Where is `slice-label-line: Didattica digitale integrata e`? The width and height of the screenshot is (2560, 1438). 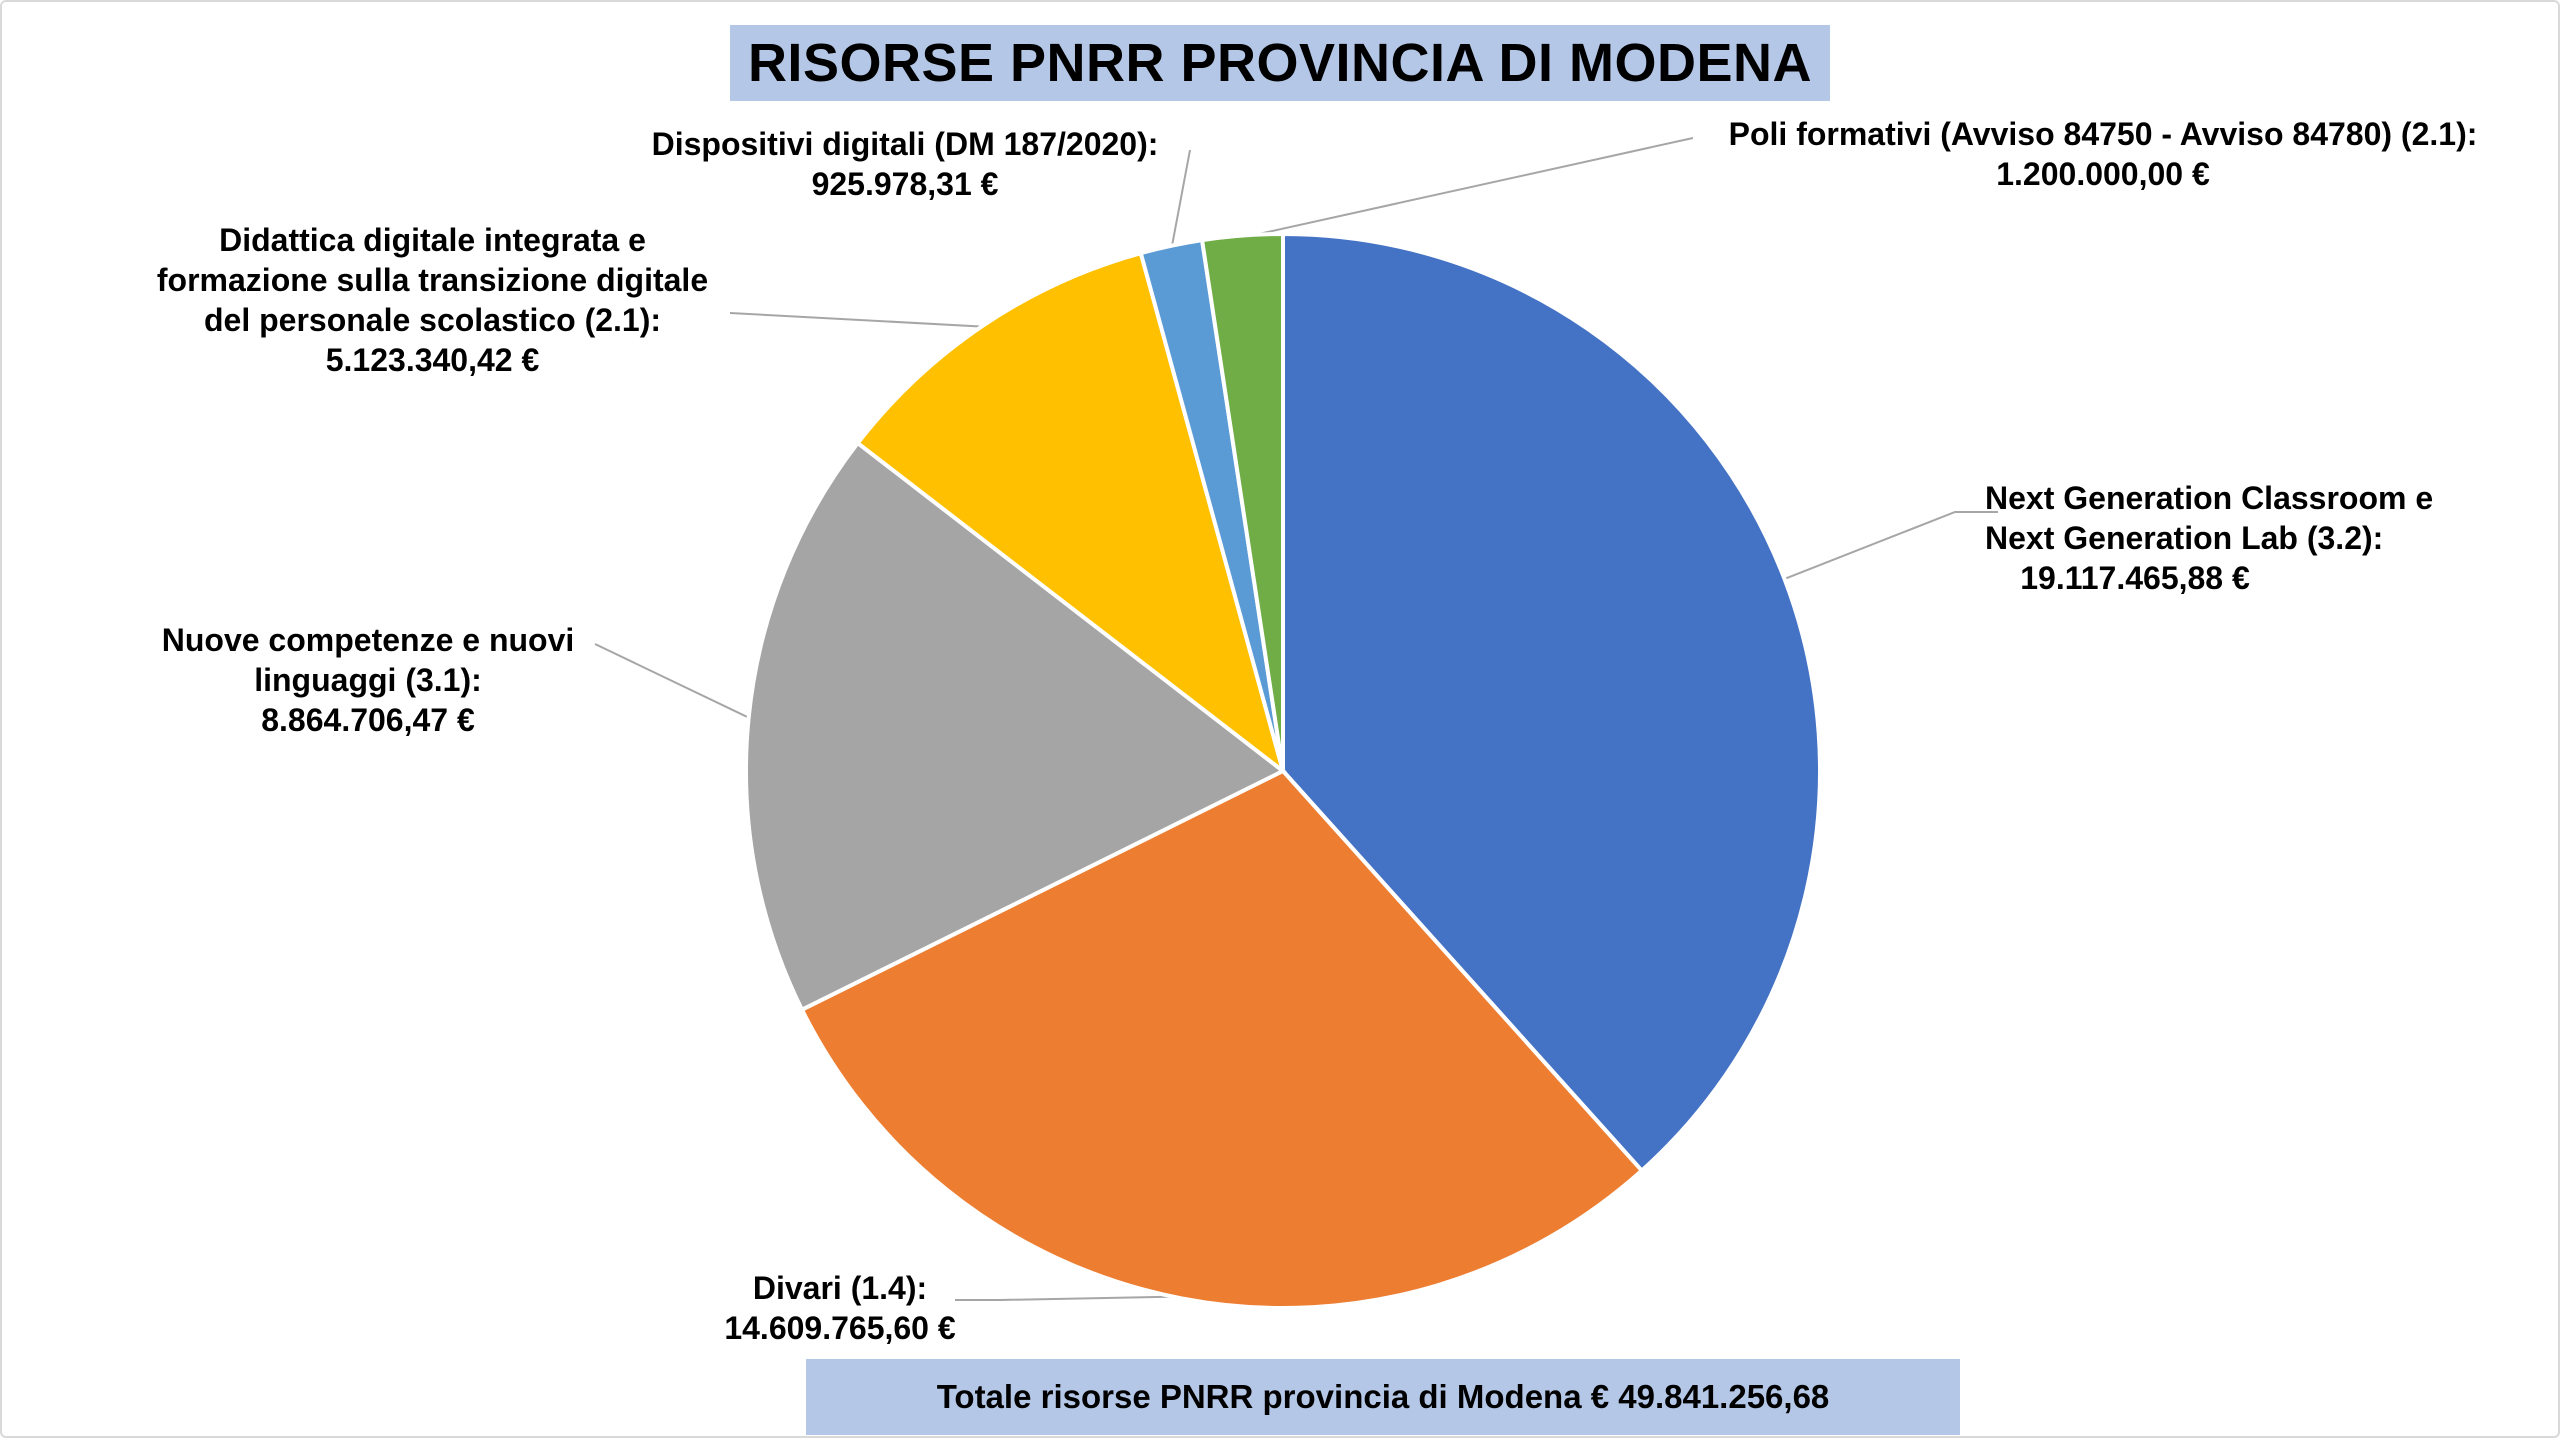 slice-label-line: Didattica digitale integrata e is located at coordinates (432, 240).